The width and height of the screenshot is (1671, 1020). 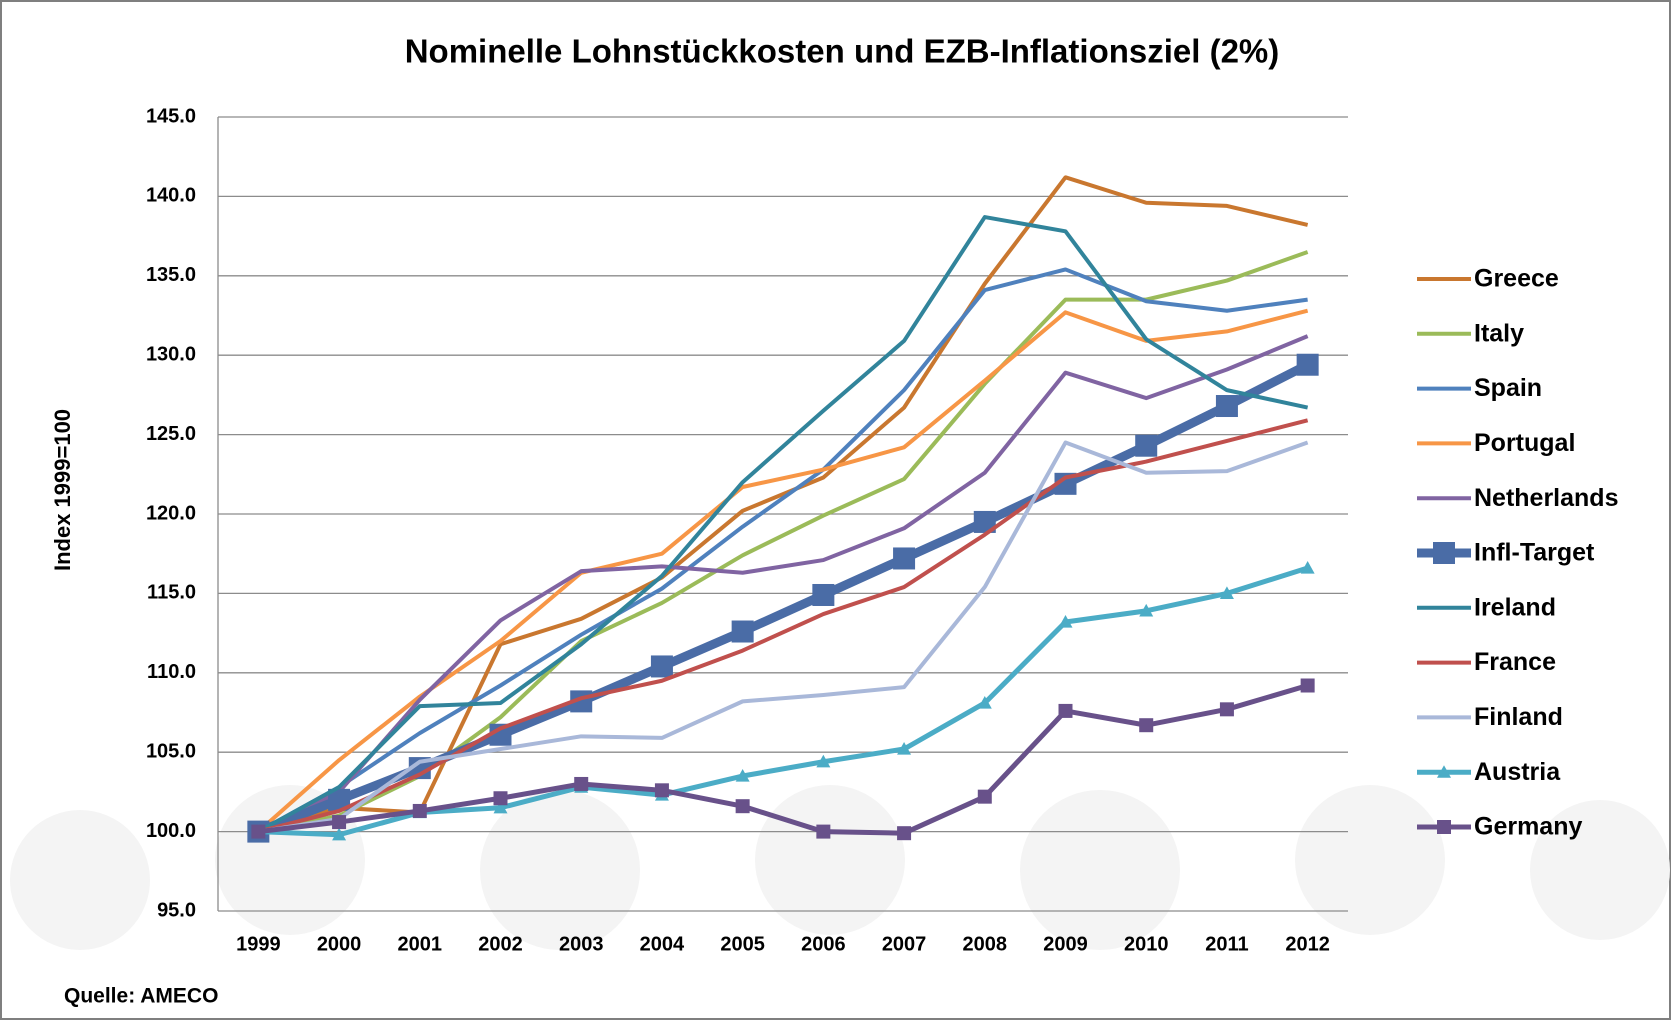 I want to click on x-tick-label: 2002, so click(x=500, y=944).